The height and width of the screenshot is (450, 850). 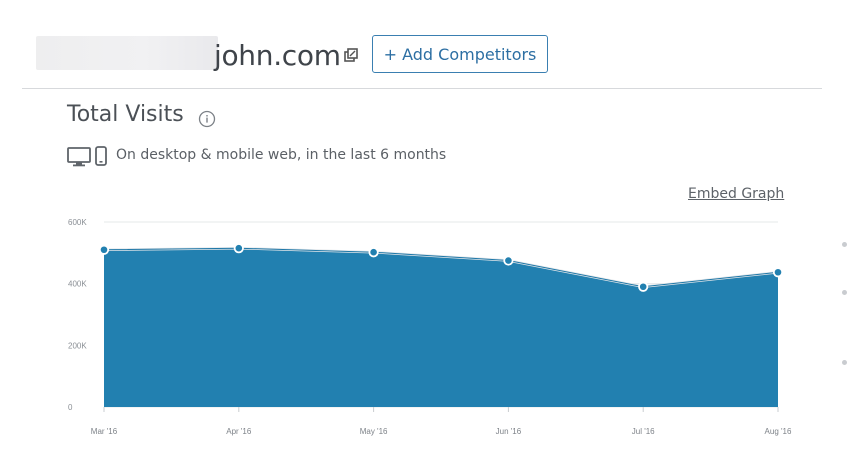 I want to click on x-tick-label: Apr '16, so click(x=239, y=431).